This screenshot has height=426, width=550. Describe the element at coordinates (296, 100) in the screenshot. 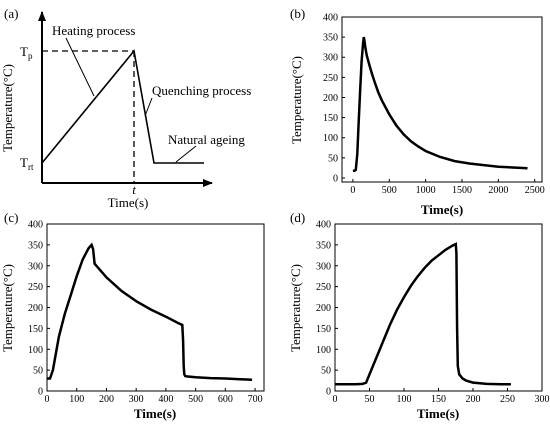

I see `y-axis-title-b: Temperature(°C)` at that location.